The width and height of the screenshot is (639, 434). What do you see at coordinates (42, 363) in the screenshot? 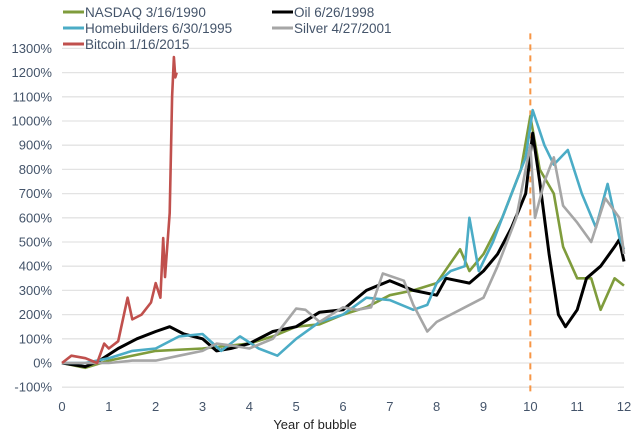
I see `y-tick-label: 0%` at bounding box center [42, 363].